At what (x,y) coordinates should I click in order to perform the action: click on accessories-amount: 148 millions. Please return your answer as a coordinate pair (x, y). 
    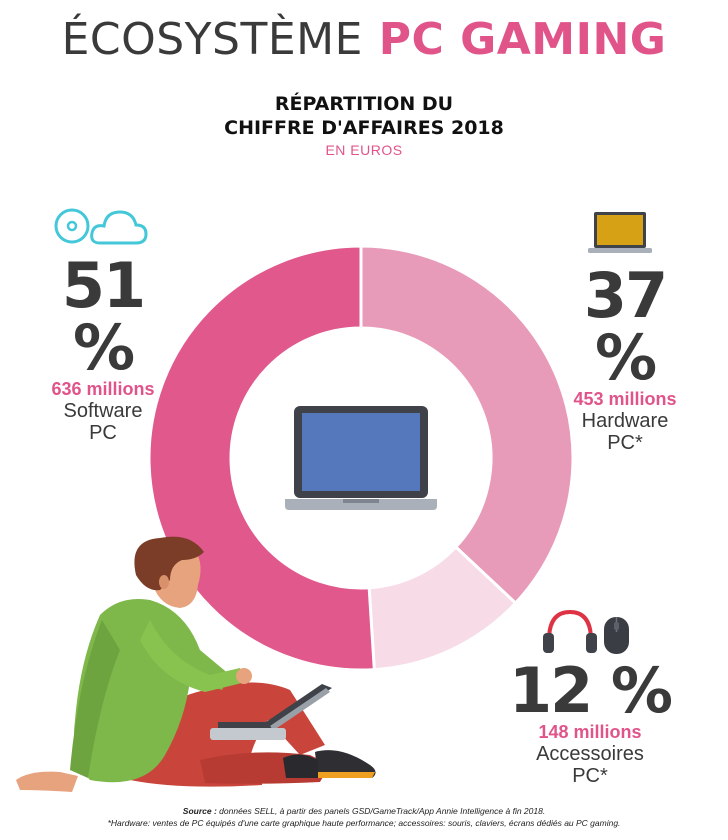
    Looking at the image, I should click on (590, 732).